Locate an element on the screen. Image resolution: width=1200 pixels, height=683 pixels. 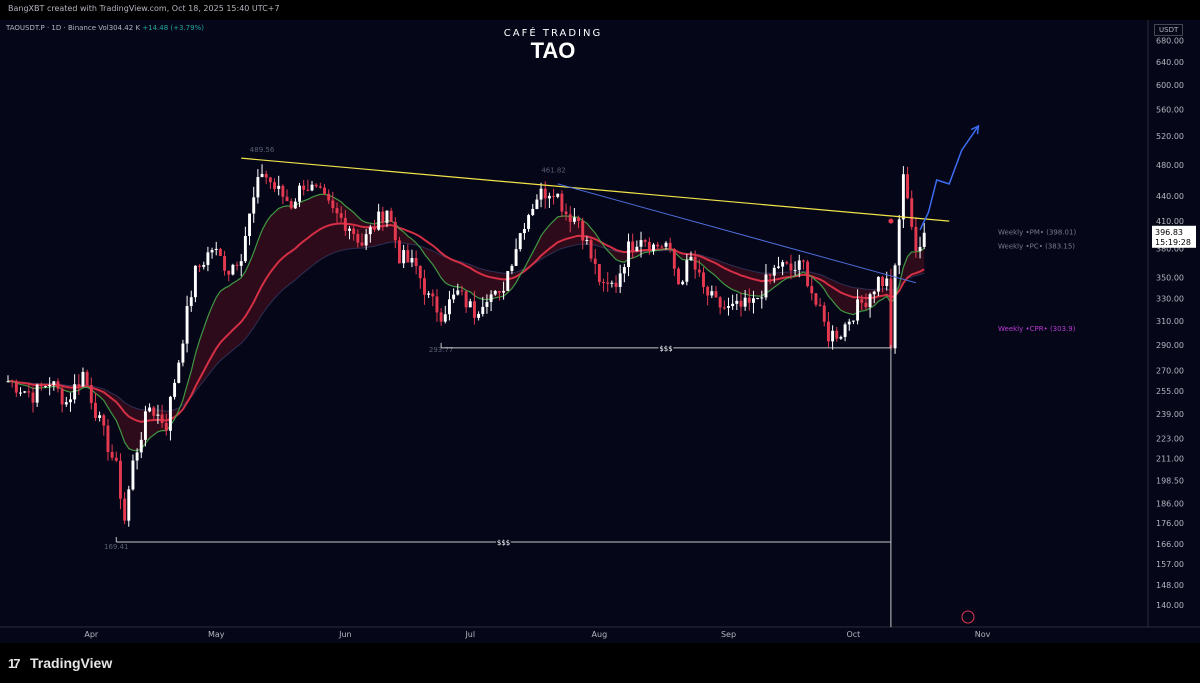
swing-price-label: 293.77 is located at coordinates (441, 350).